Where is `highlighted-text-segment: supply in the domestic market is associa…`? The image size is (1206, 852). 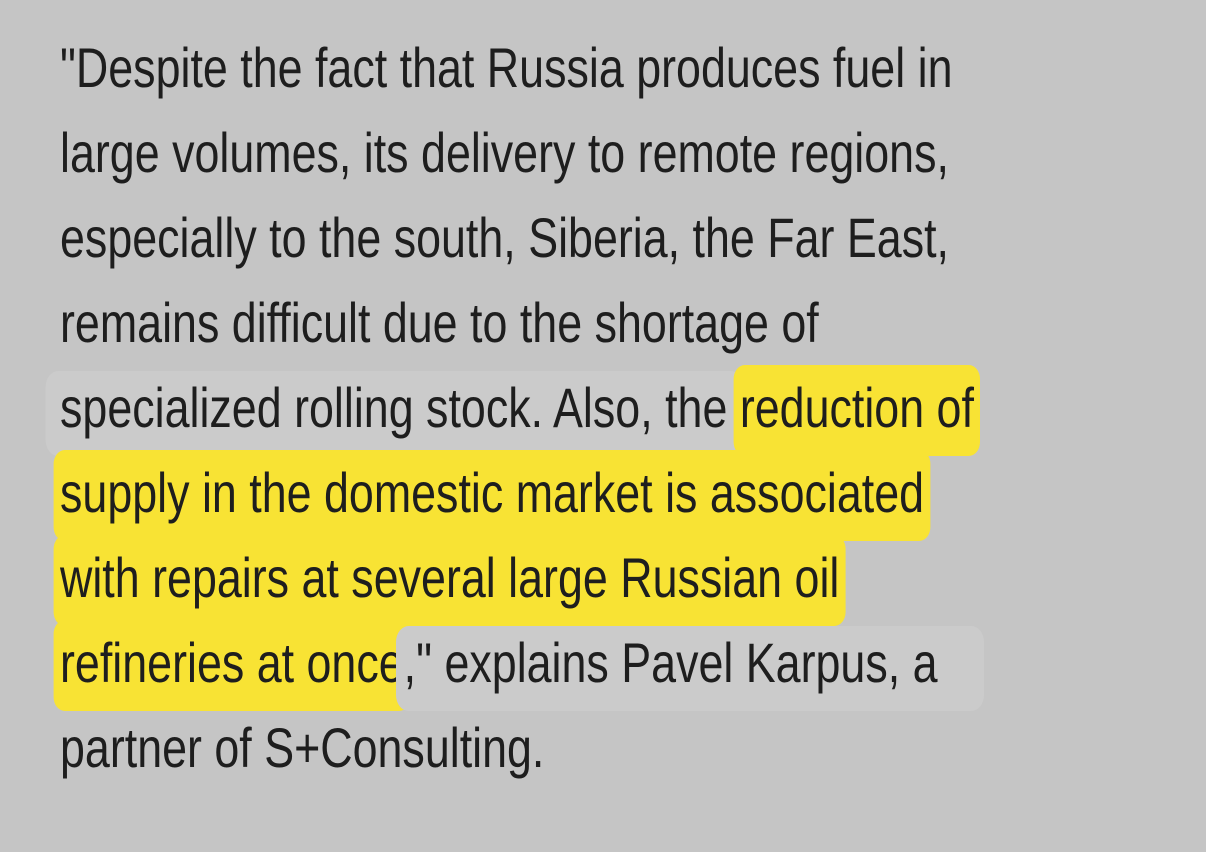
highlighted-text-segment: supply in the domestic market is associa… is located at coordinates (492, 495).